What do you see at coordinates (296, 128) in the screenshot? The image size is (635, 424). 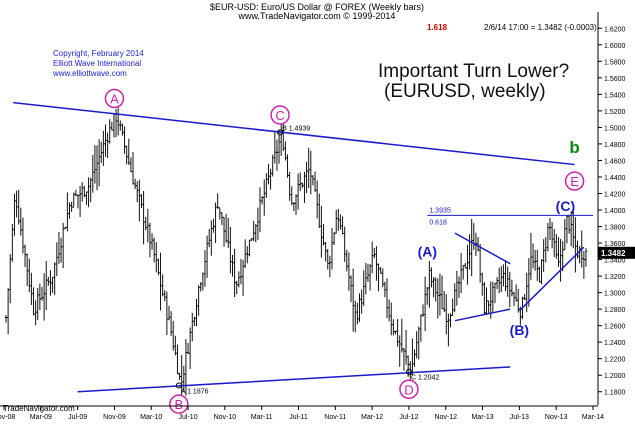 I see `extreme-label: B 1.4939` at bounding box center [296, 128].